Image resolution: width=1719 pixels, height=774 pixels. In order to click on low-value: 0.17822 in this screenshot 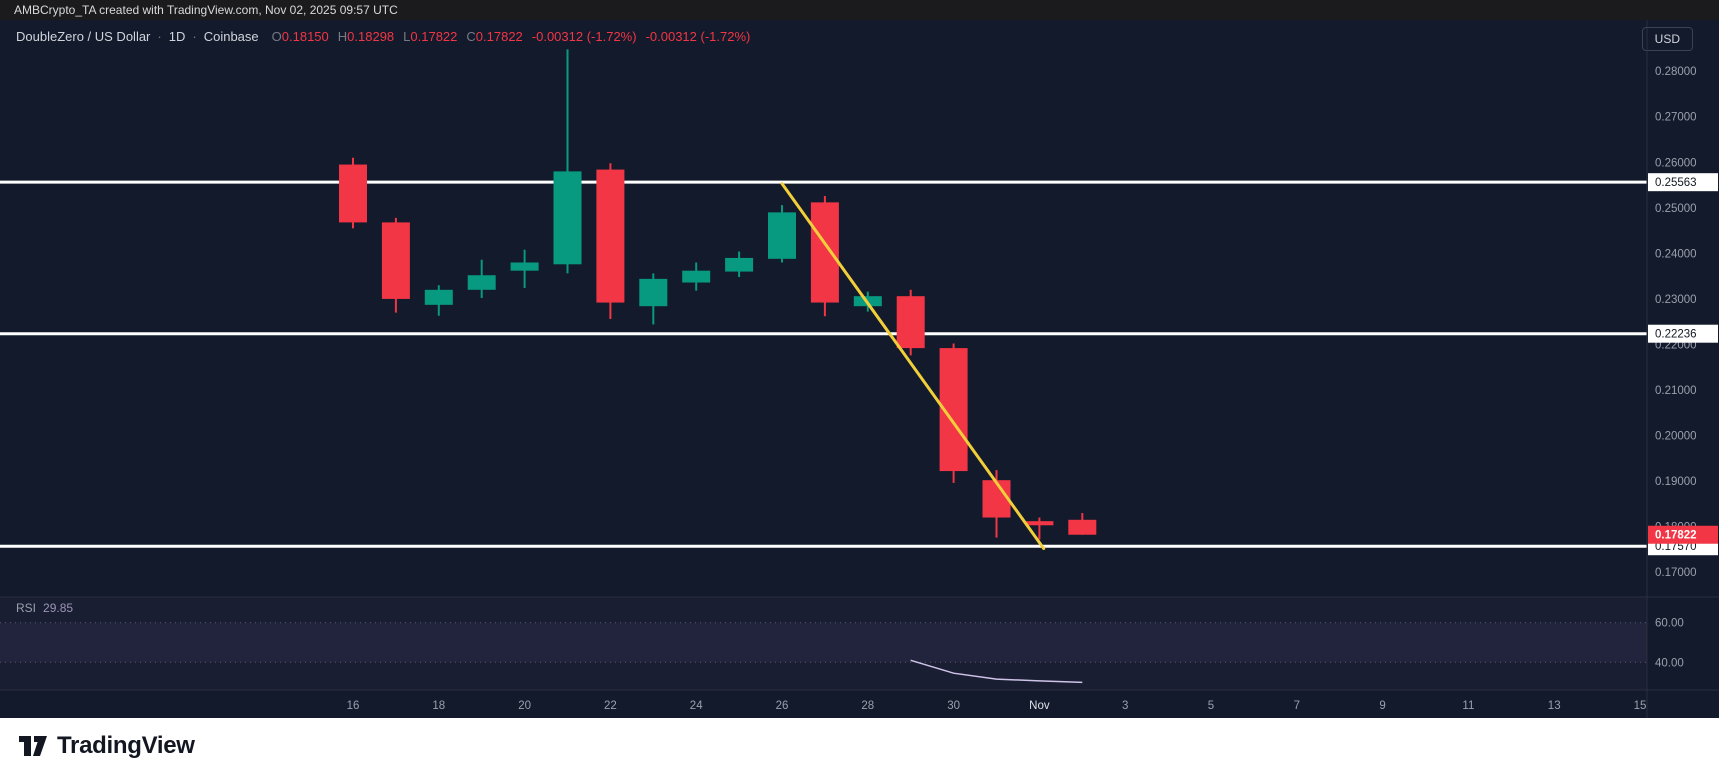, I will do `click(434, 36)`.